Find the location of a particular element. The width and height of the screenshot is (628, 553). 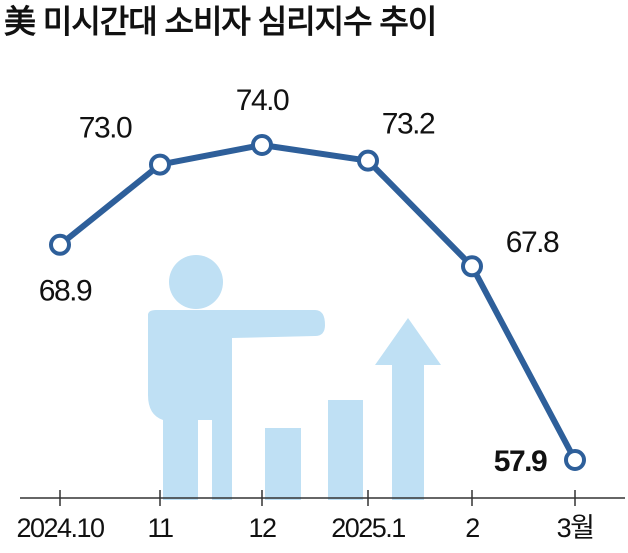

chart-title: 美 미시간대 소비자 심리지수 추이 is located at coordinates (220, 21).